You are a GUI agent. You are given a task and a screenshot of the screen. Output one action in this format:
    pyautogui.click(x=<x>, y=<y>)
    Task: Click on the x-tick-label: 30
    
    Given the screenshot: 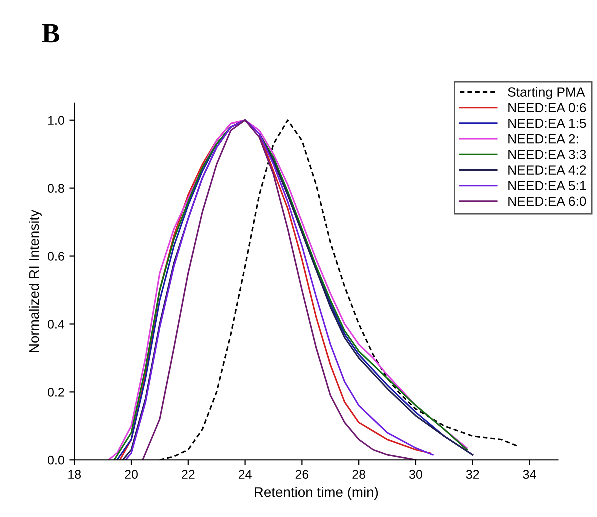 What is the action you would take?
    pyautogui.click(x=415, y=475)
    